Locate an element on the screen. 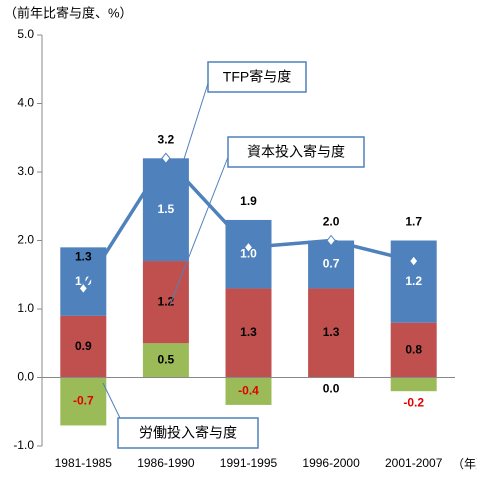  total-label: 1.3 is located at coordinates (83, 257).